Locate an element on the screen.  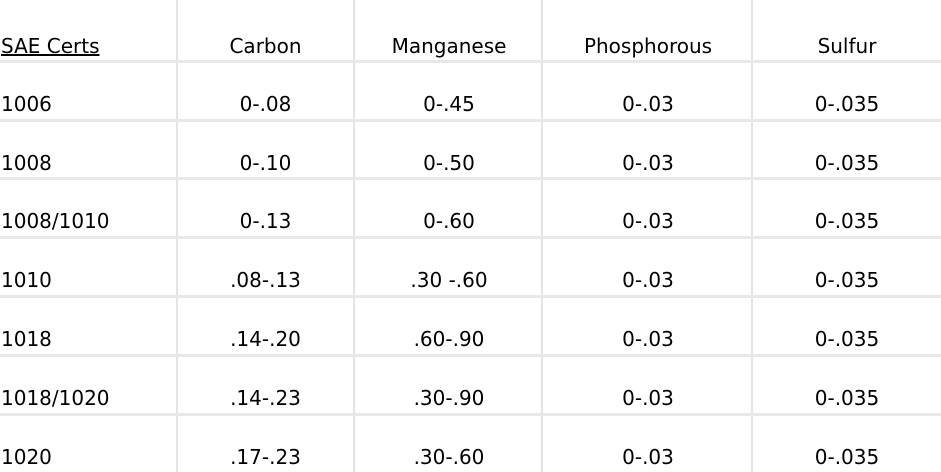
table-row: 1010 .08-.13 .30 -.60 0-.03 0-.035 is located at coordinates (470, 265).